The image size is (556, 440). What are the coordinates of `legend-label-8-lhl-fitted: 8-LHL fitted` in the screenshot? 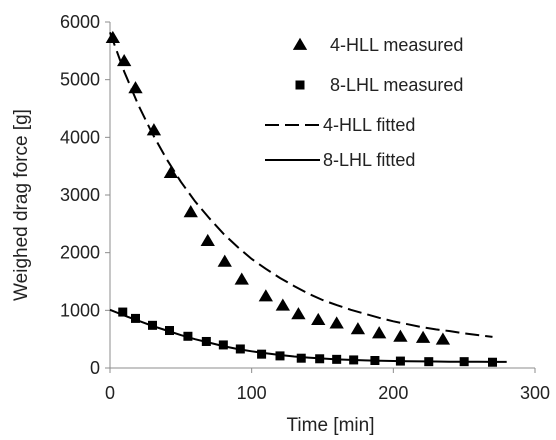 It's located at (369, 160).